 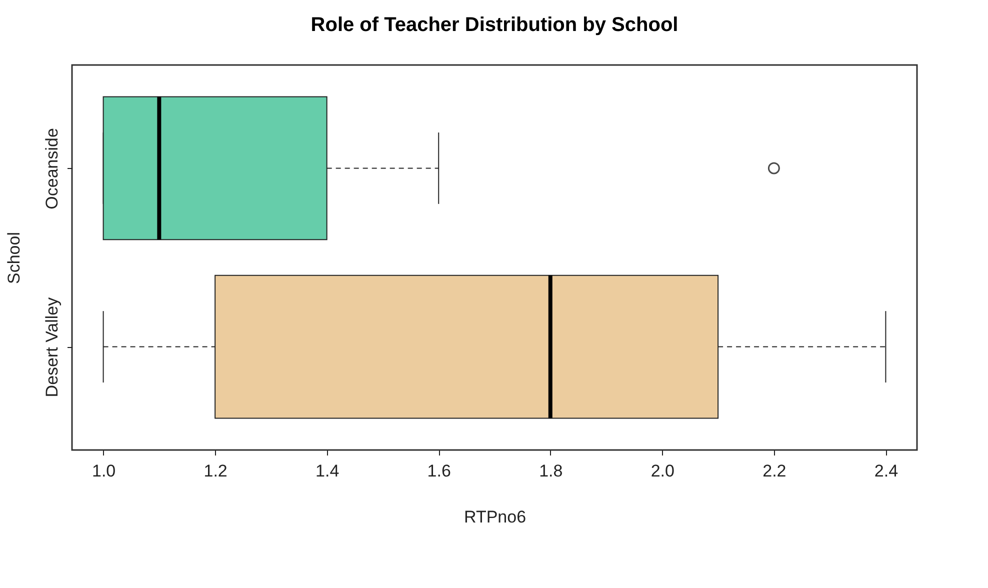 What do you see at coordinates (551, 471) in the screenshot?
I see `x-tick-label: 1.8` at bounding box center [551, 471].